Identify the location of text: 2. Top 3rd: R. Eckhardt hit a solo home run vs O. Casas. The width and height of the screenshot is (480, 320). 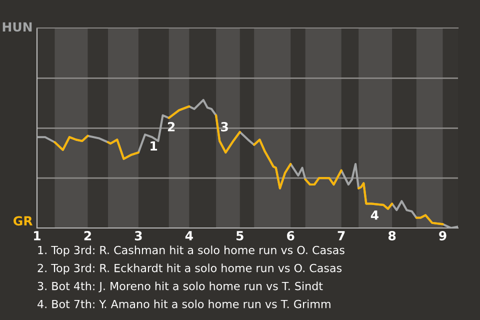
(190, 269).